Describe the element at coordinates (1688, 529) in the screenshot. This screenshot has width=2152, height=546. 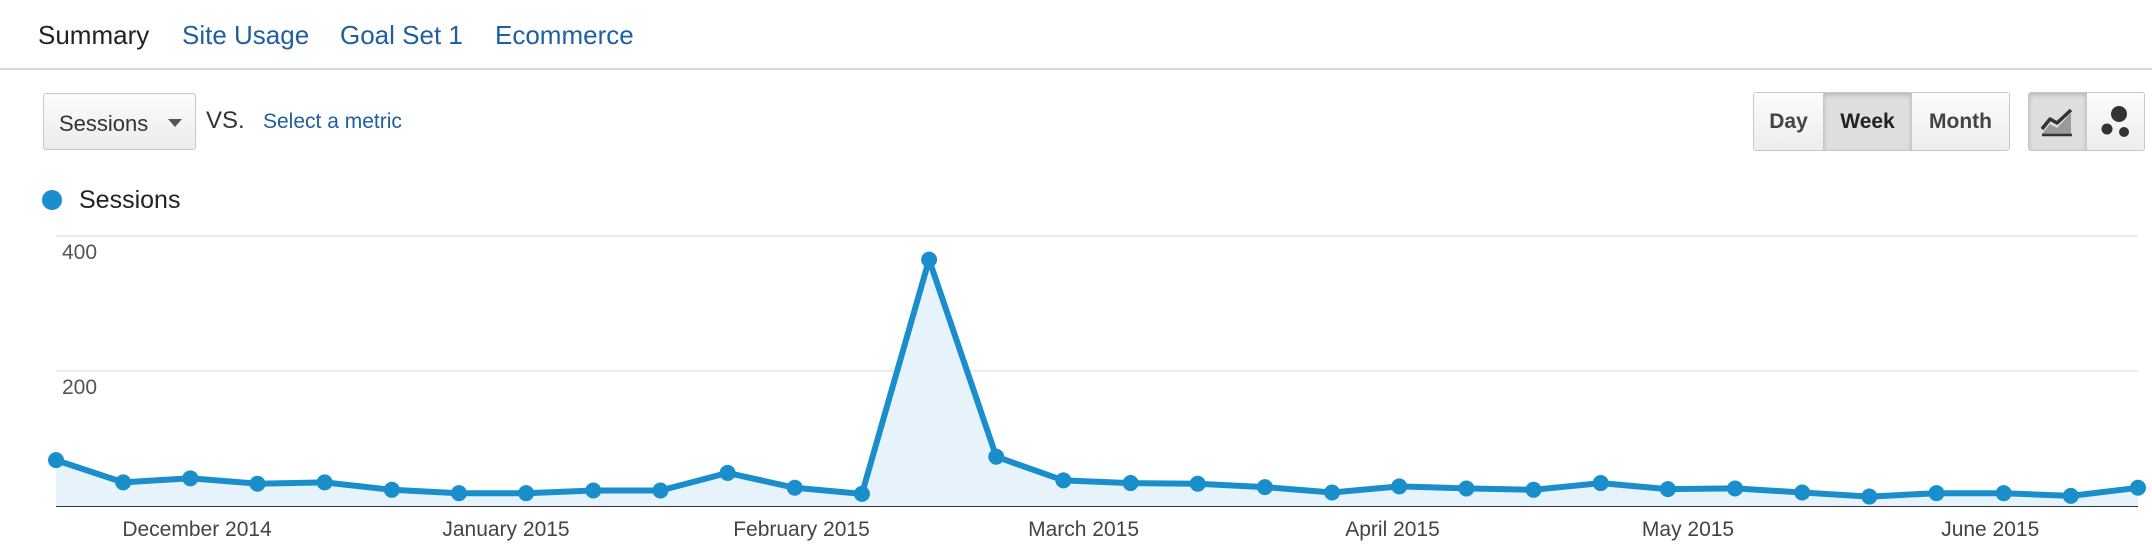
I see `x-tick-label: May 2015` at that location.